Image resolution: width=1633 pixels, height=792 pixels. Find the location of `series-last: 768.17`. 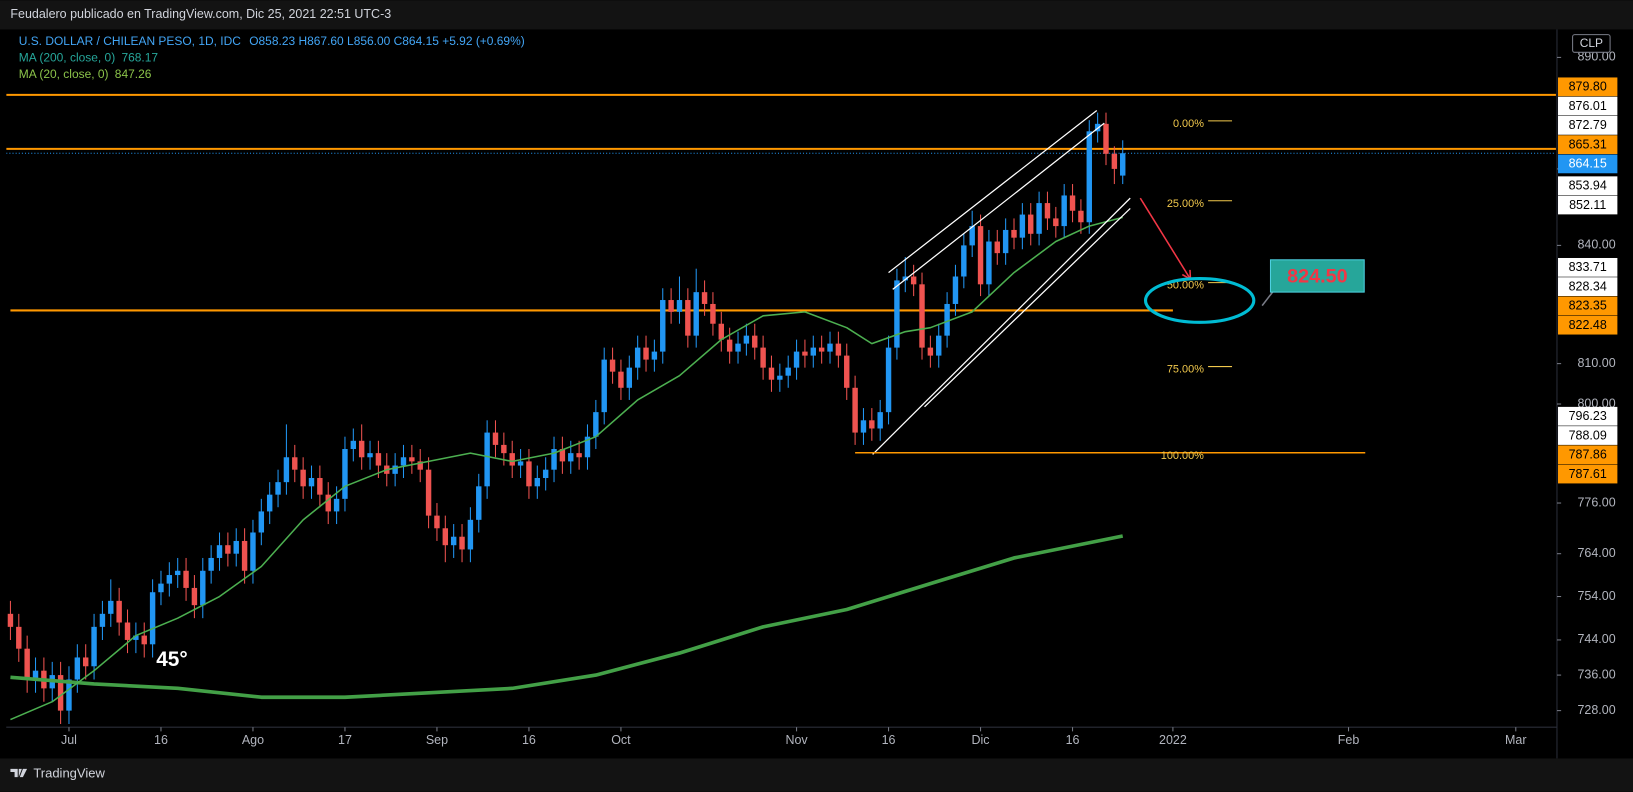

series-last: 768.17 is located at coordinates (139, 58).